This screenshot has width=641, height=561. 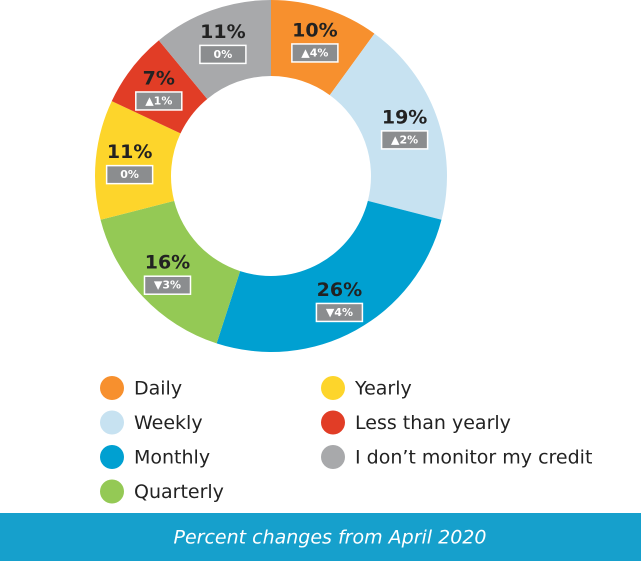 I want to click on caption: Percent changes from April 2020, so click(x=330, y=538).